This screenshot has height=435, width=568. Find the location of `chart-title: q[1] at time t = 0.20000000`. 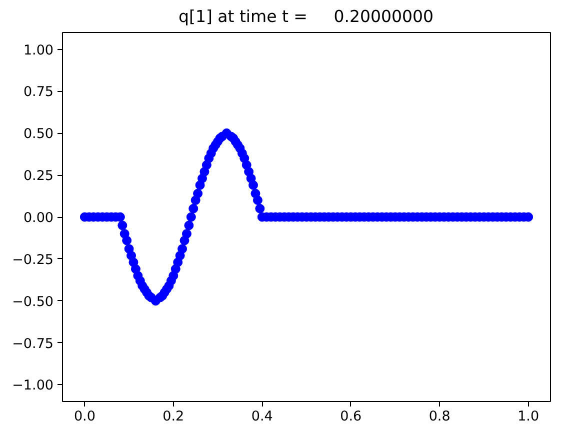

chart-title: q[1] at time t = 0.20000000 is located at coordinates (306, 17).